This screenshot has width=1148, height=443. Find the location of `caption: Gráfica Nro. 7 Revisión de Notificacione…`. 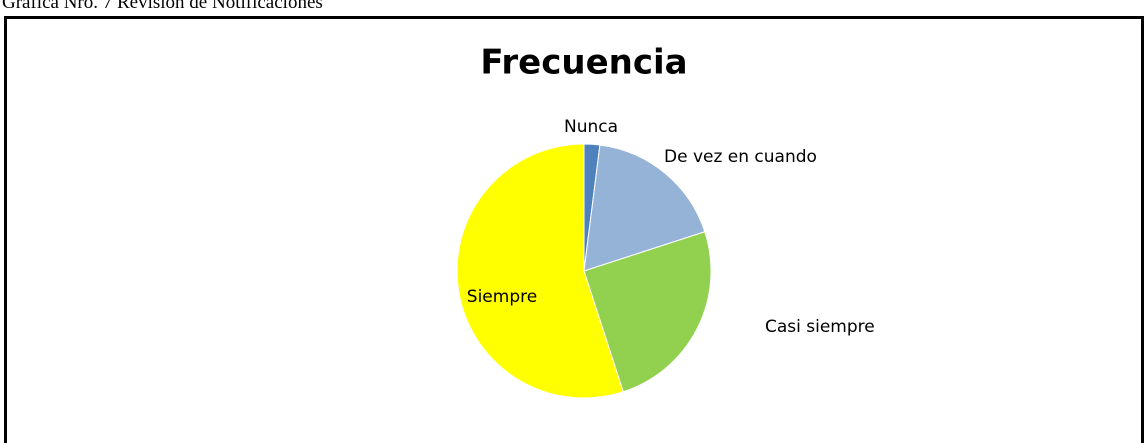

caption: Gráfica Nro. 7 Revisión de Notificacione… is located at coordinates (162, 6).